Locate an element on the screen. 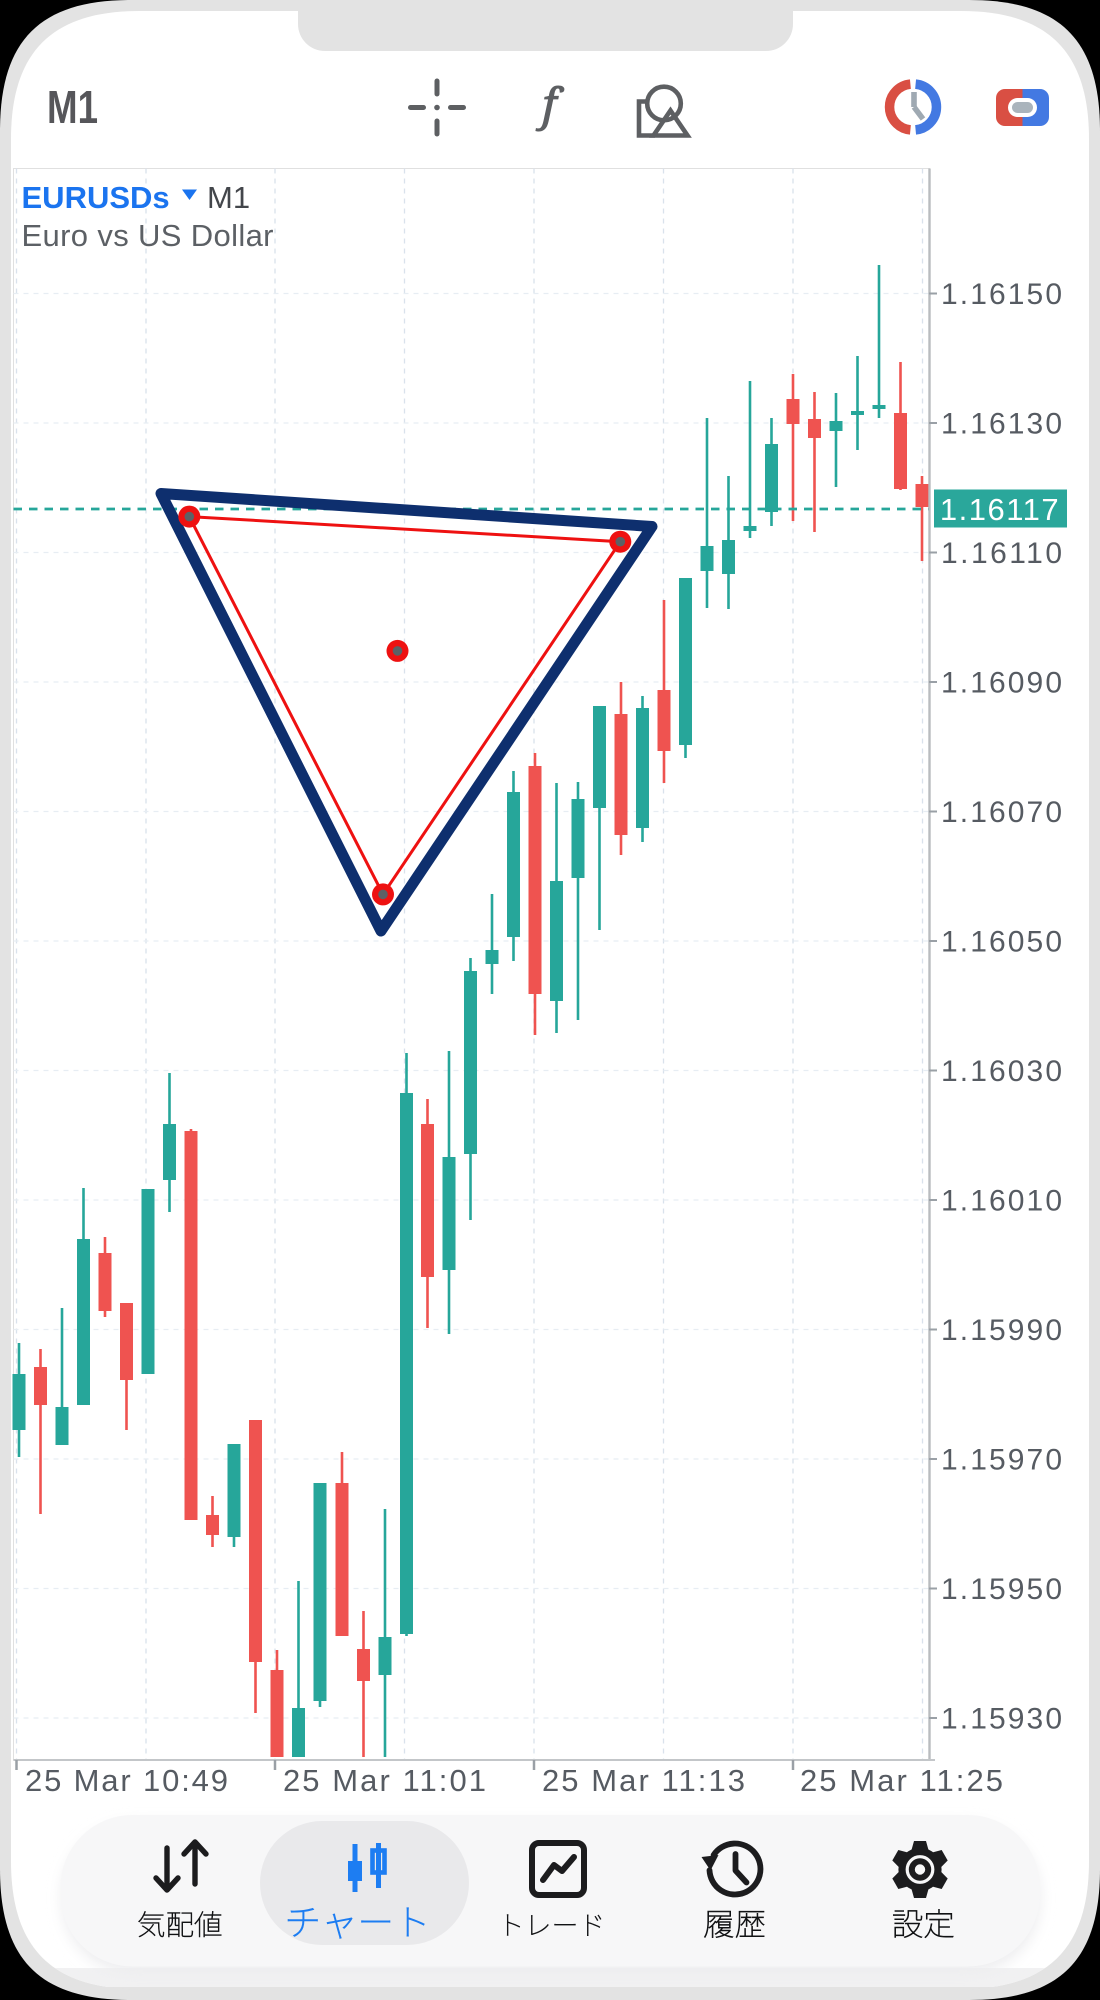 The width and height of the screenshot is (1100, 2000). svg-text: 1.15950 is located at coordinates (1001, 1589).